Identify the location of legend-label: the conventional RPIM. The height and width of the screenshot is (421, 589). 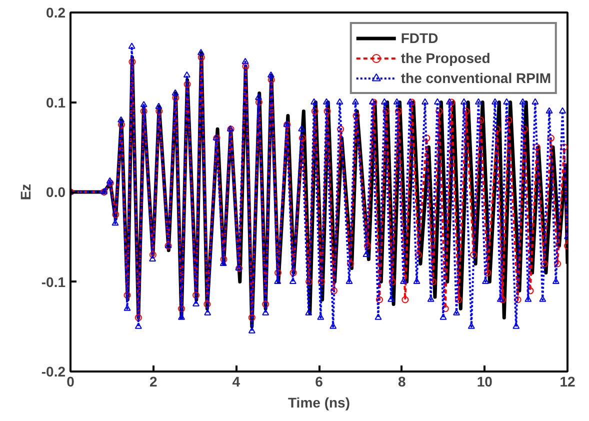
(475, 78).